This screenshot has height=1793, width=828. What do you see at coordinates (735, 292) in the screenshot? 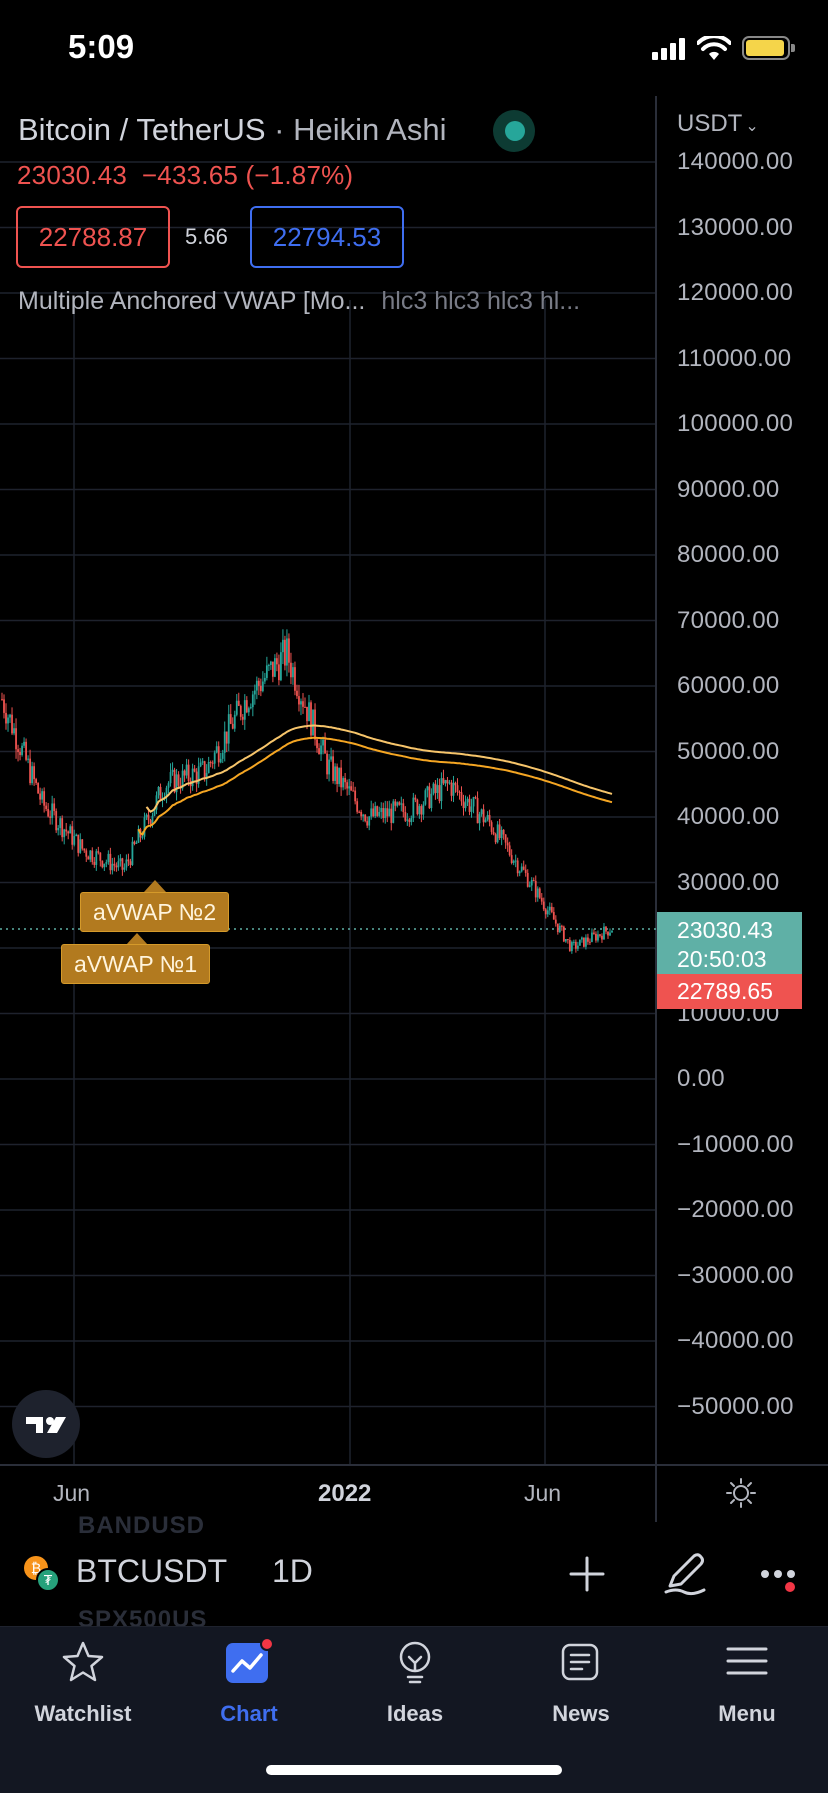
I see `price-axis-label: 120000.00` at bounding box center [735, 292].